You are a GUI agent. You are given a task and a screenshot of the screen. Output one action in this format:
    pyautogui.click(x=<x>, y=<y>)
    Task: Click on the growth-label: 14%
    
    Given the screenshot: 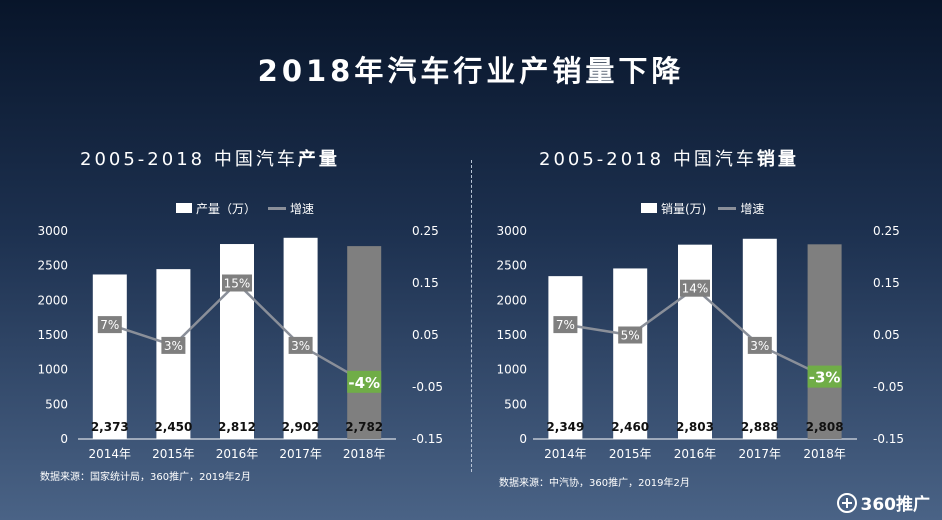 What is the action you would take?
    pyautogui.click(x=695, y=289)
    